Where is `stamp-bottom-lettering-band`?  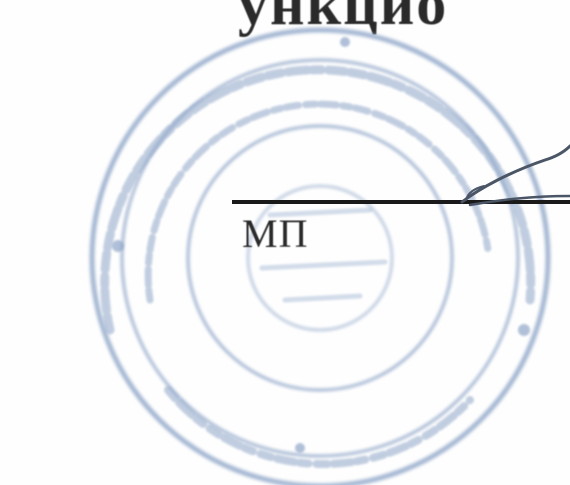 stamp-bottom-lettering-band is located at coordinates (319, 427).